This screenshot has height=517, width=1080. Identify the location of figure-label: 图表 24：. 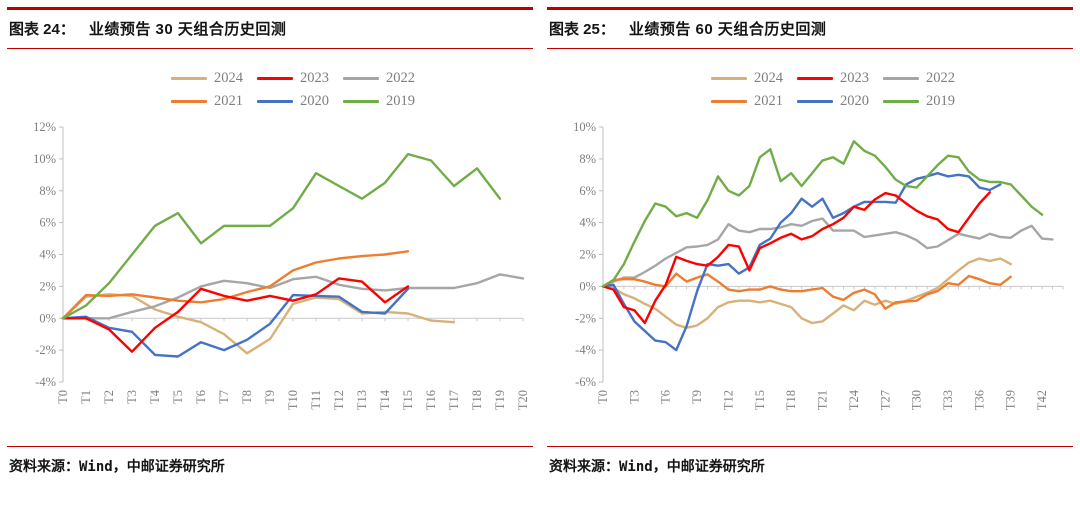
(42, 29).